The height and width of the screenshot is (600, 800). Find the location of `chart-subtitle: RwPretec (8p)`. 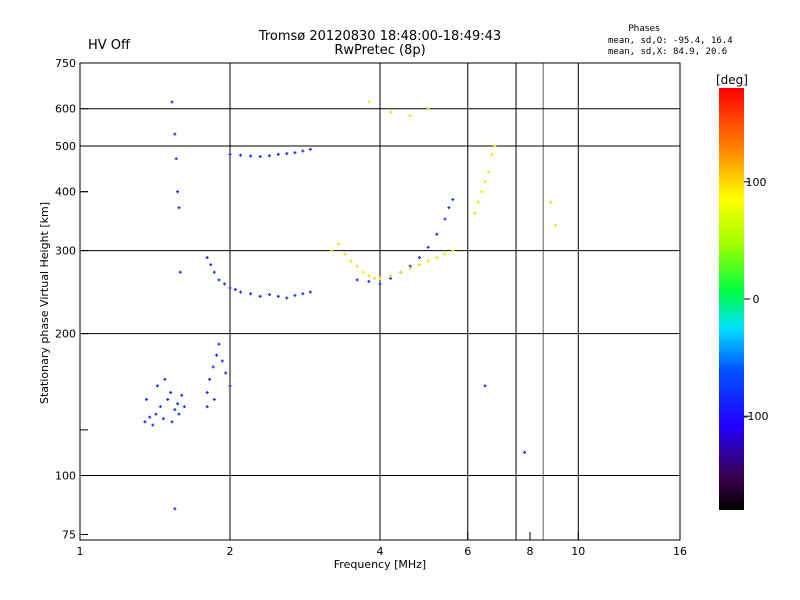

chart-subtitle: RwPretec (8p) is located at coordinates (379, 50).